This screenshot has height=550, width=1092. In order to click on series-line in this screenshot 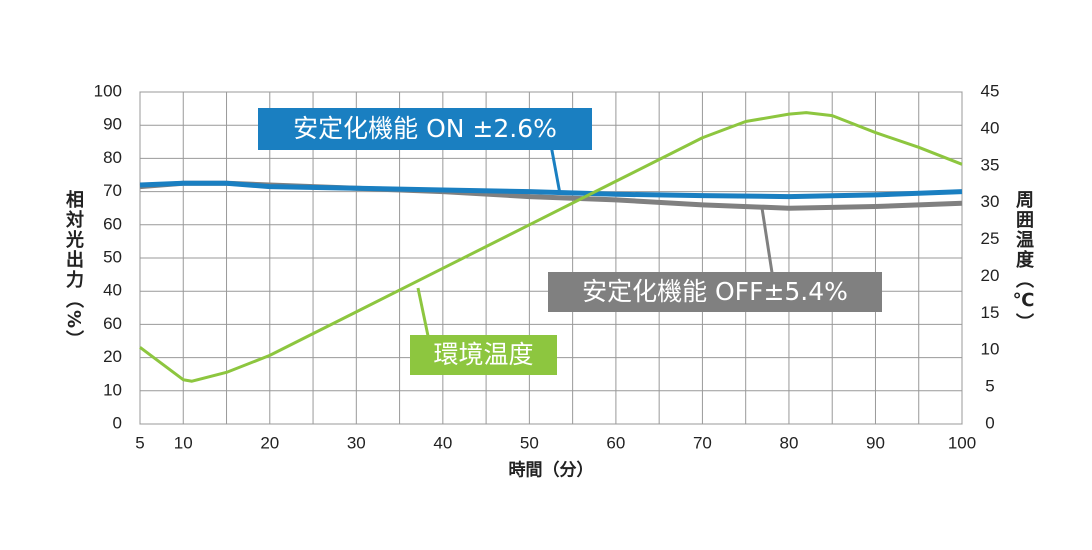, I will do `click(551, 190)`.